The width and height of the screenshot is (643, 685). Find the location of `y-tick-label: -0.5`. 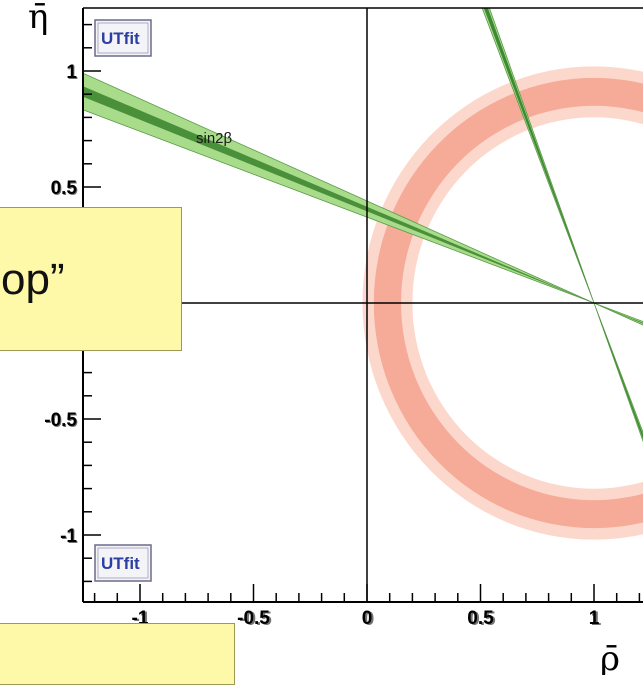

y-tick-label: -0.5 is located at coordinates (61, 421).